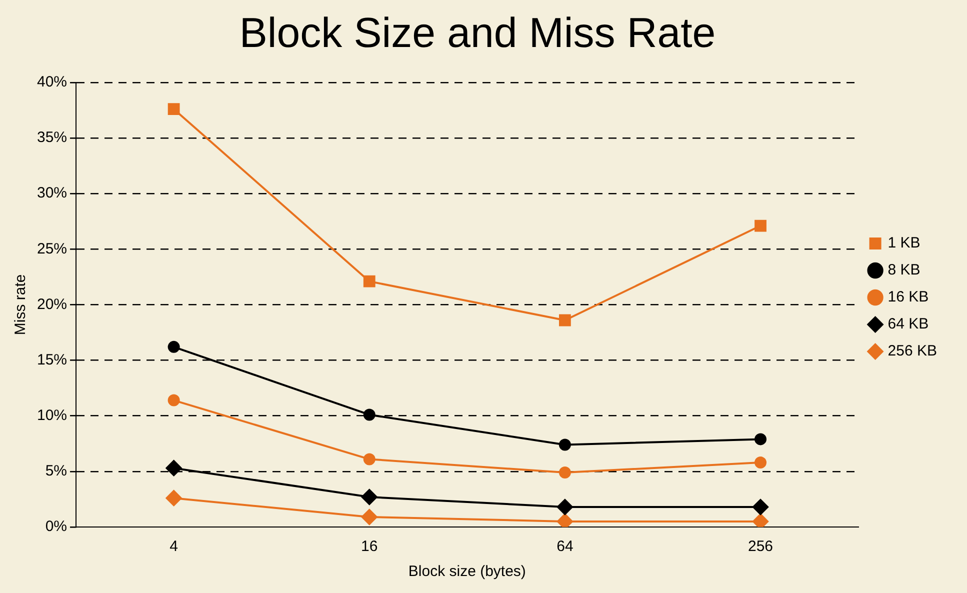  What do you see at coordinates (21, 305) in the screenshot?
I see `y-axis-title: Miss rate` at bounding box center [21, 305].